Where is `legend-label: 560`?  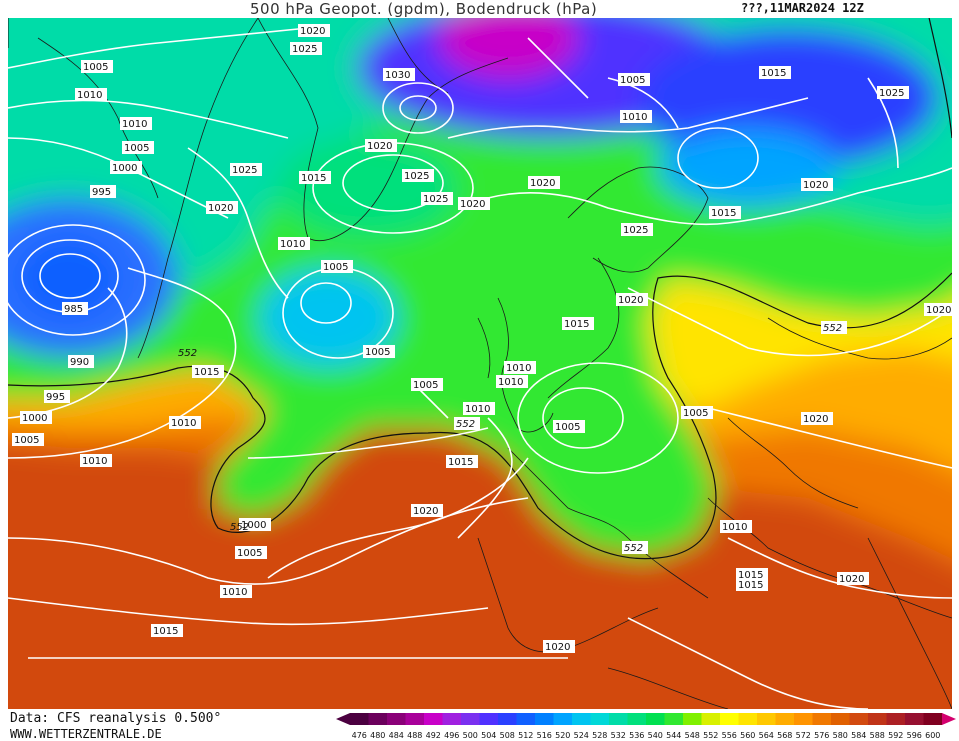 legend-label: 560 is located at coordinates (747, 735).